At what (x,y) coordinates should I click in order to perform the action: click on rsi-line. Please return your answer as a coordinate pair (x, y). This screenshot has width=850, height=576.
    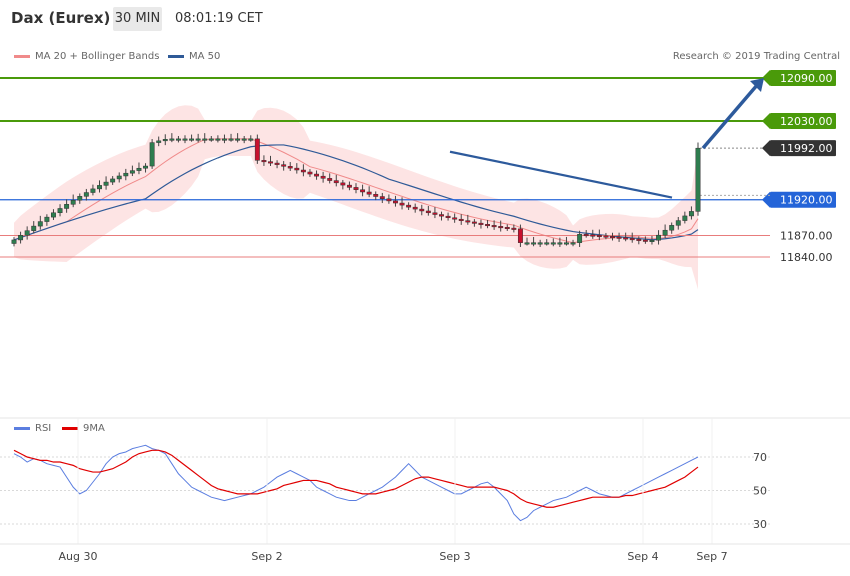
    Looking at the image, I should click on (356, 483).